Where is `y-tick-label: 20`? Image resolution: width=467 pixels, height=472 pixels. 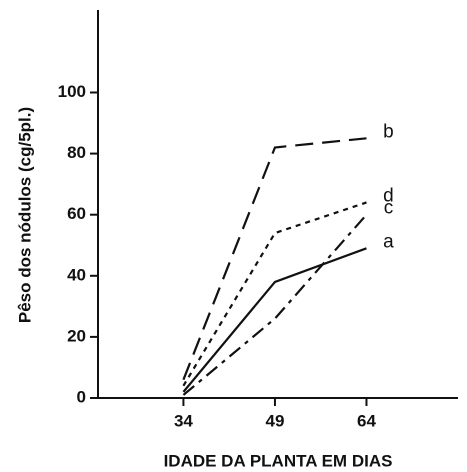
y-tick-label: 20 is located at coordinates (76, 335).